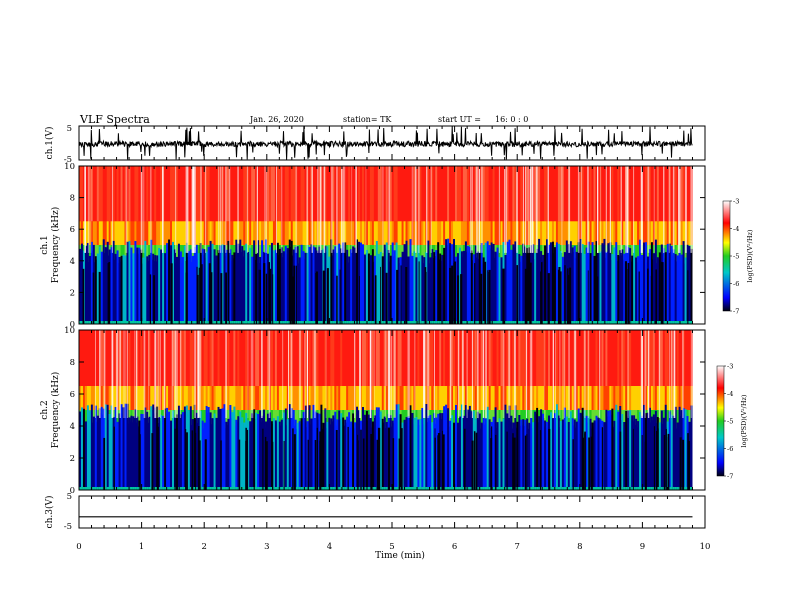  What do you see at coordinates (736, 202) in the screenshot?
I see `colorbar-tick-label: -3` at bounding box center [736, 202].